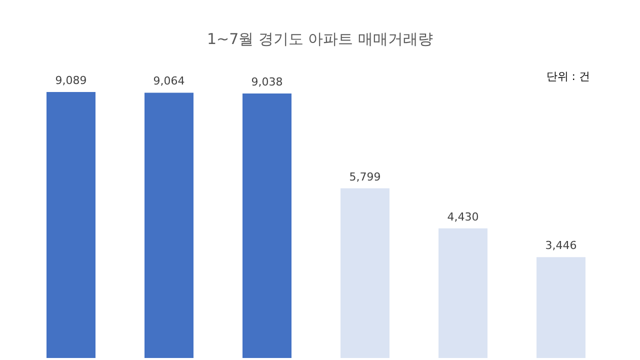  I want to click on data-label: 4,430, so click(463, 217).